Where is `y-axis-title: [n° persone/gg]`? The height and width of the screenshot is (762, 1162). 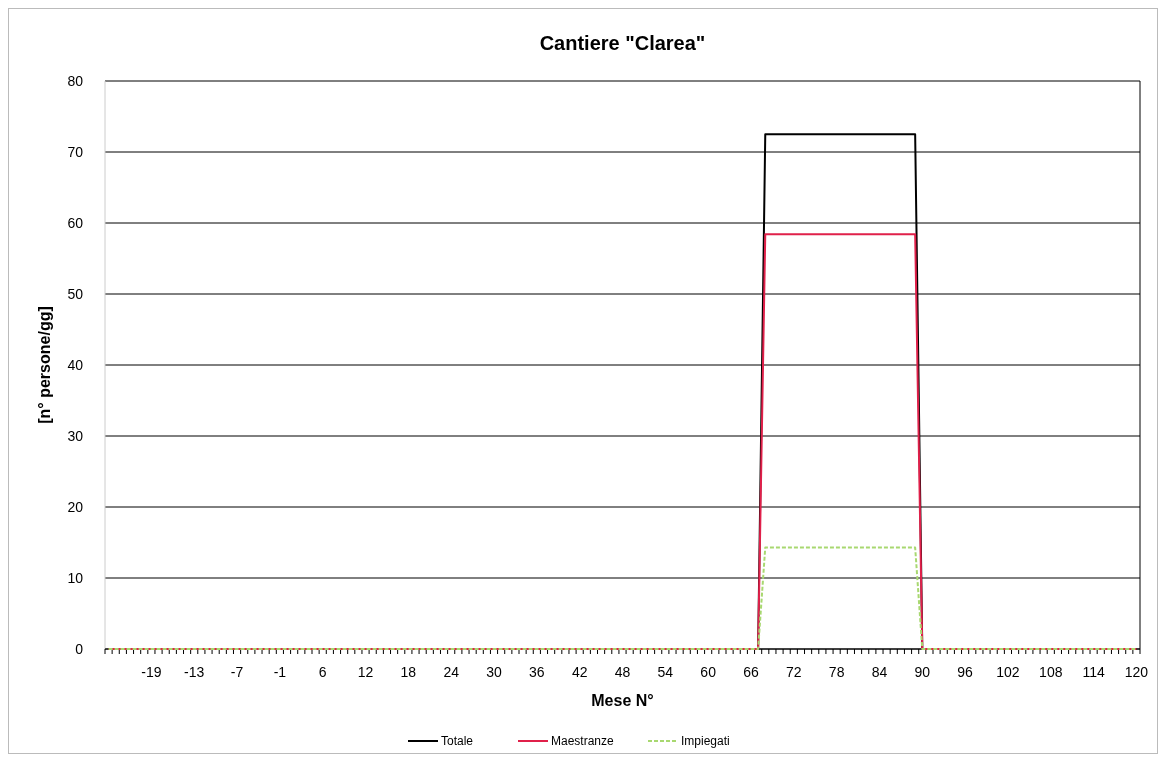
y-axis-title: [n° persone/gg] is located at coordinates (44, 365).